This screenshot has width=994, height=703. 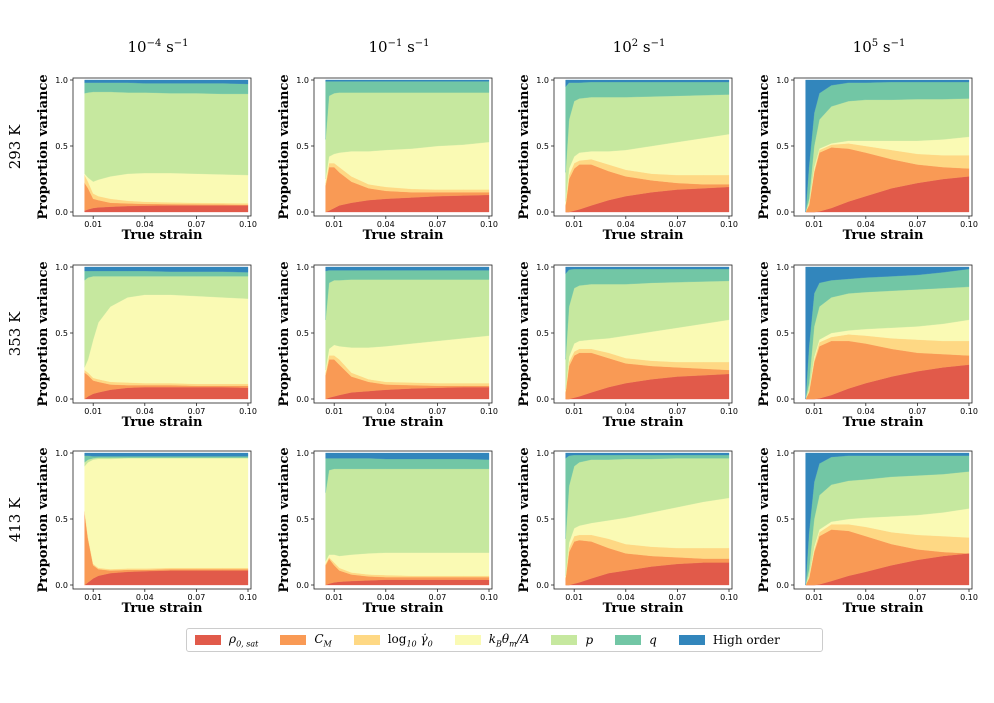 I want to click on legend-item-kb: kBθm/A, so click(x=488, y=640).